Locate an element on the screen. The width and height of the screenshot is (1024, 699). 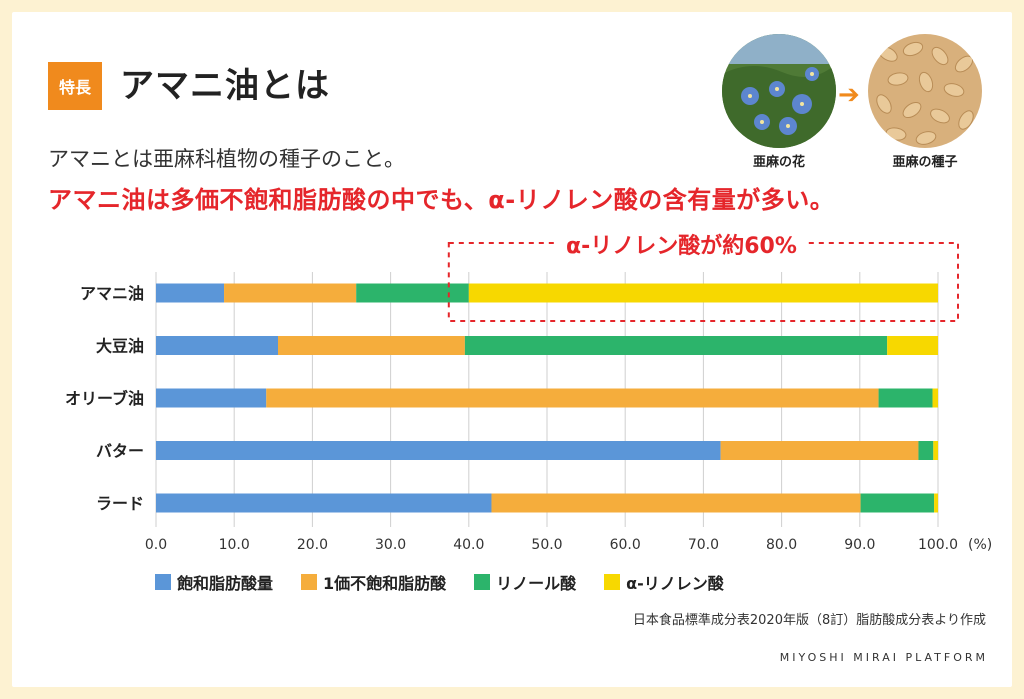
x-tick-label: 50.0 is located at coordinates (546, 545).